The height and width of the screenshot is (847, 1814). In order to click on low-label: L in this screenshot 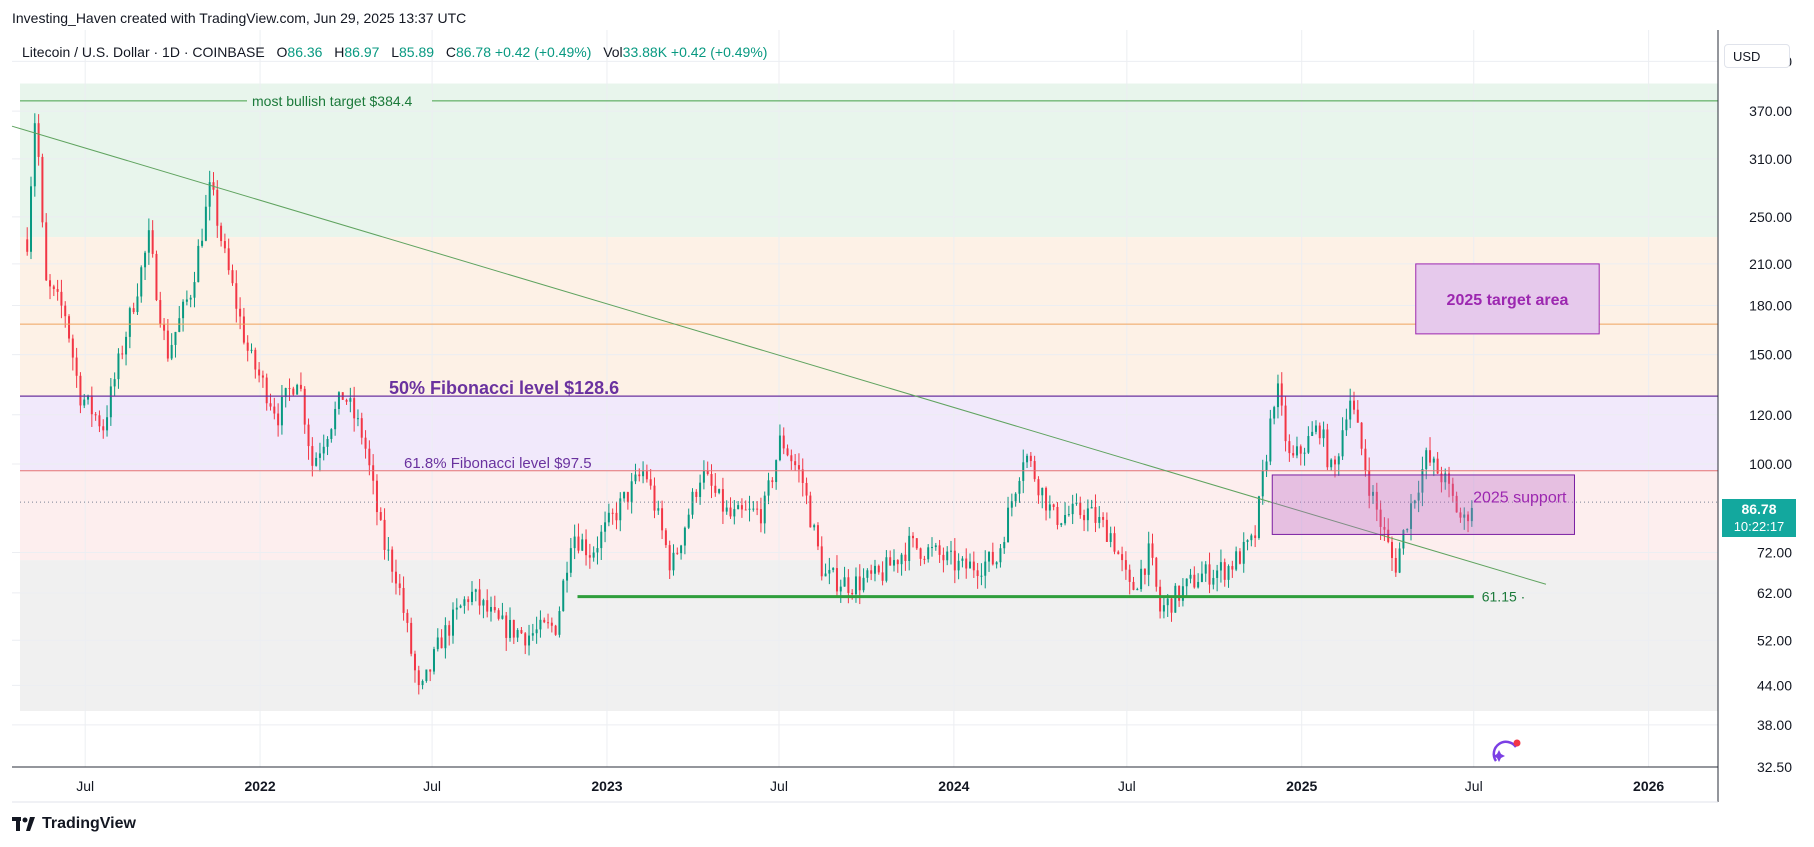, I will do `click(395, 52)`.